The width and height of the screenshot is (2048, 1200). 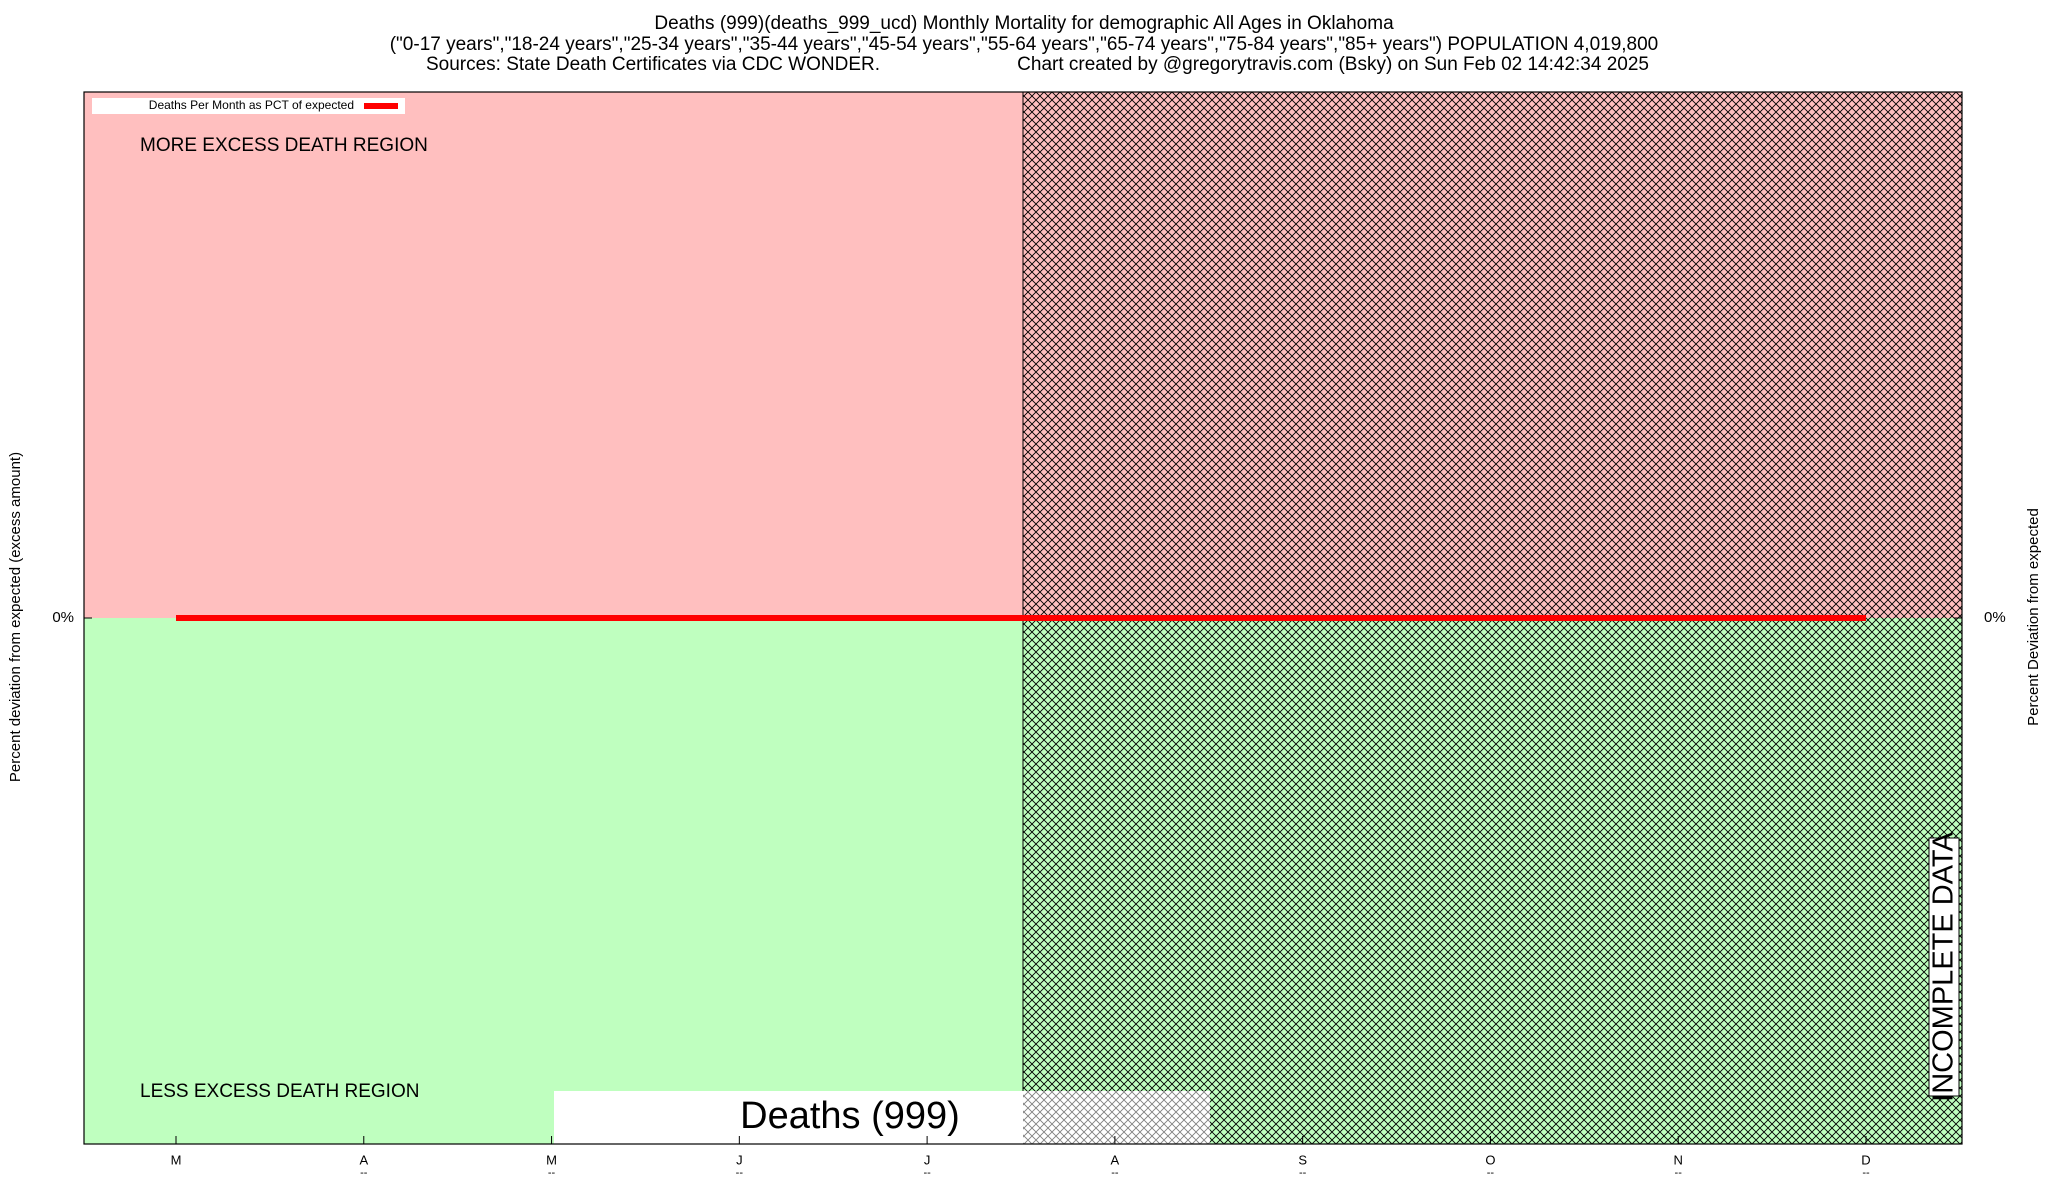 I want to click on x-tick-label: S, so click(x=1302, y=1159).